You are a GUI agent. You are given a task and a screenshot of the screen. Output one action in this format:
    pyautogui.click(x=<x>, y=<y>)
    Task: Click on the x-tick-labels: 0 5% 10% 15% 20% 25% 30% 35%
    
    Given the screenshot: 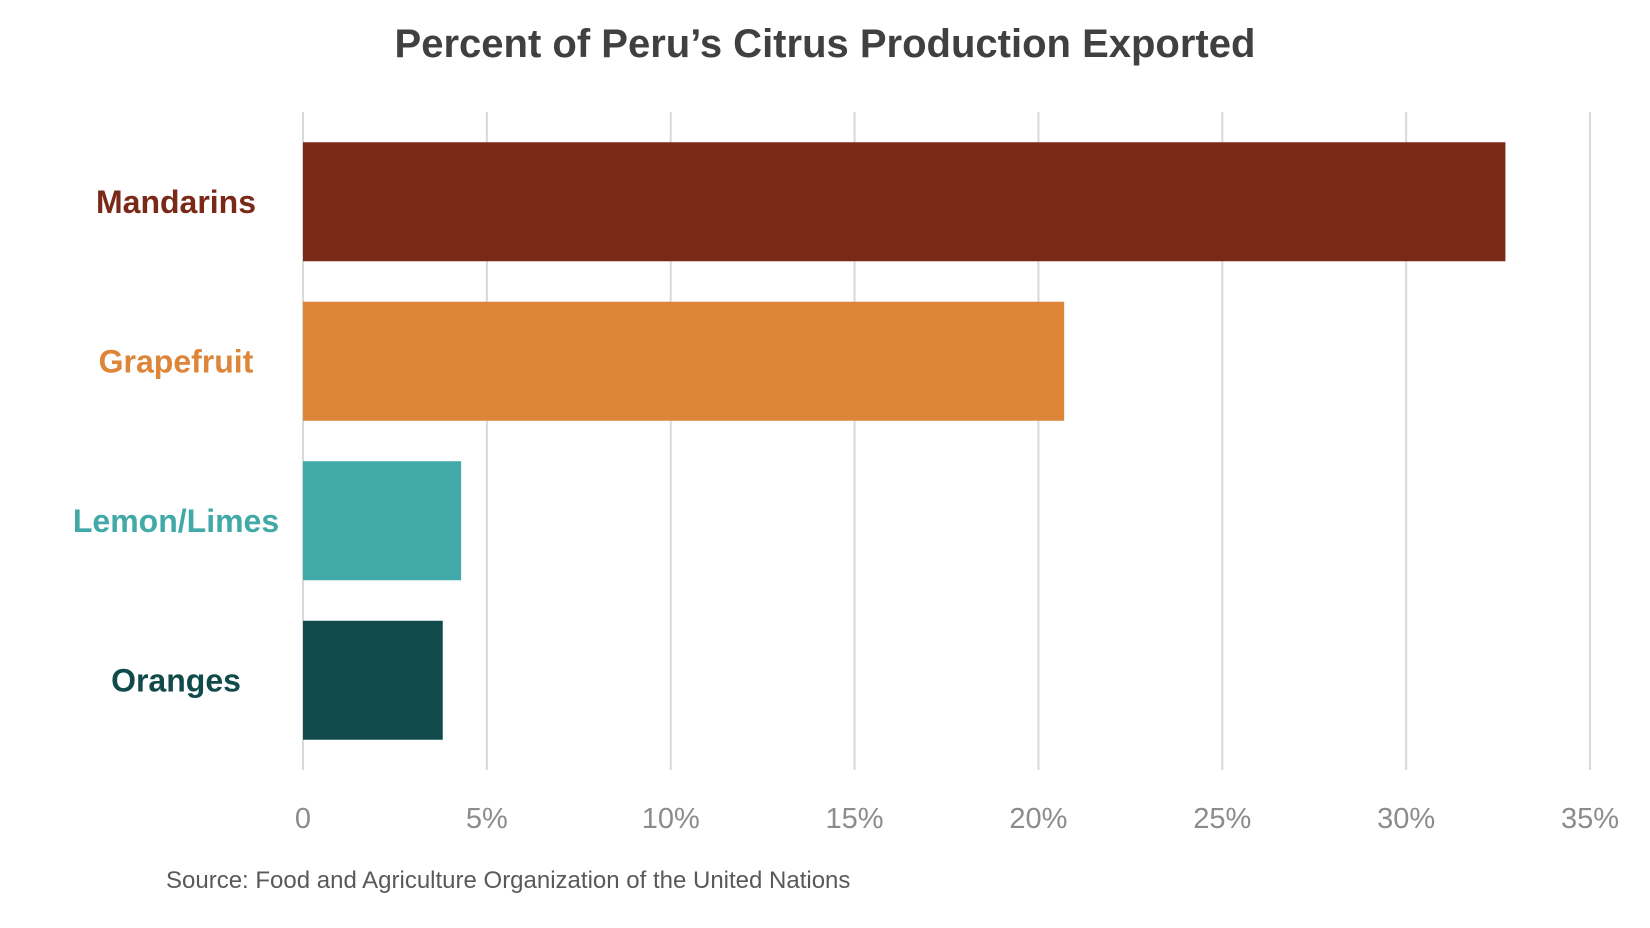 What is the action you would take?
    pyautogui.click(x=957, y=819)
    